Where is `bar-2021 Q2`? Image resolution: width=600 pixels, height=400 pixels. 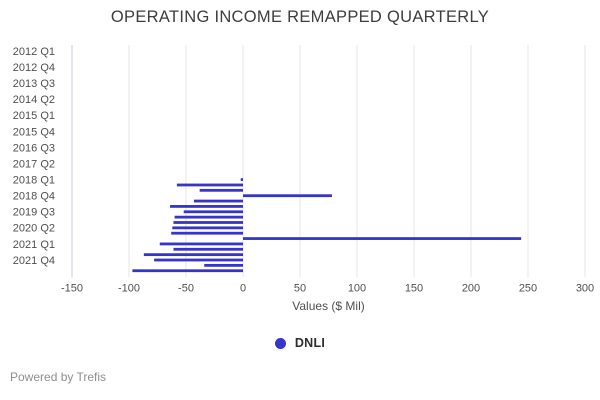 bar-2021 Q2 is located at coordinates (208, 249).